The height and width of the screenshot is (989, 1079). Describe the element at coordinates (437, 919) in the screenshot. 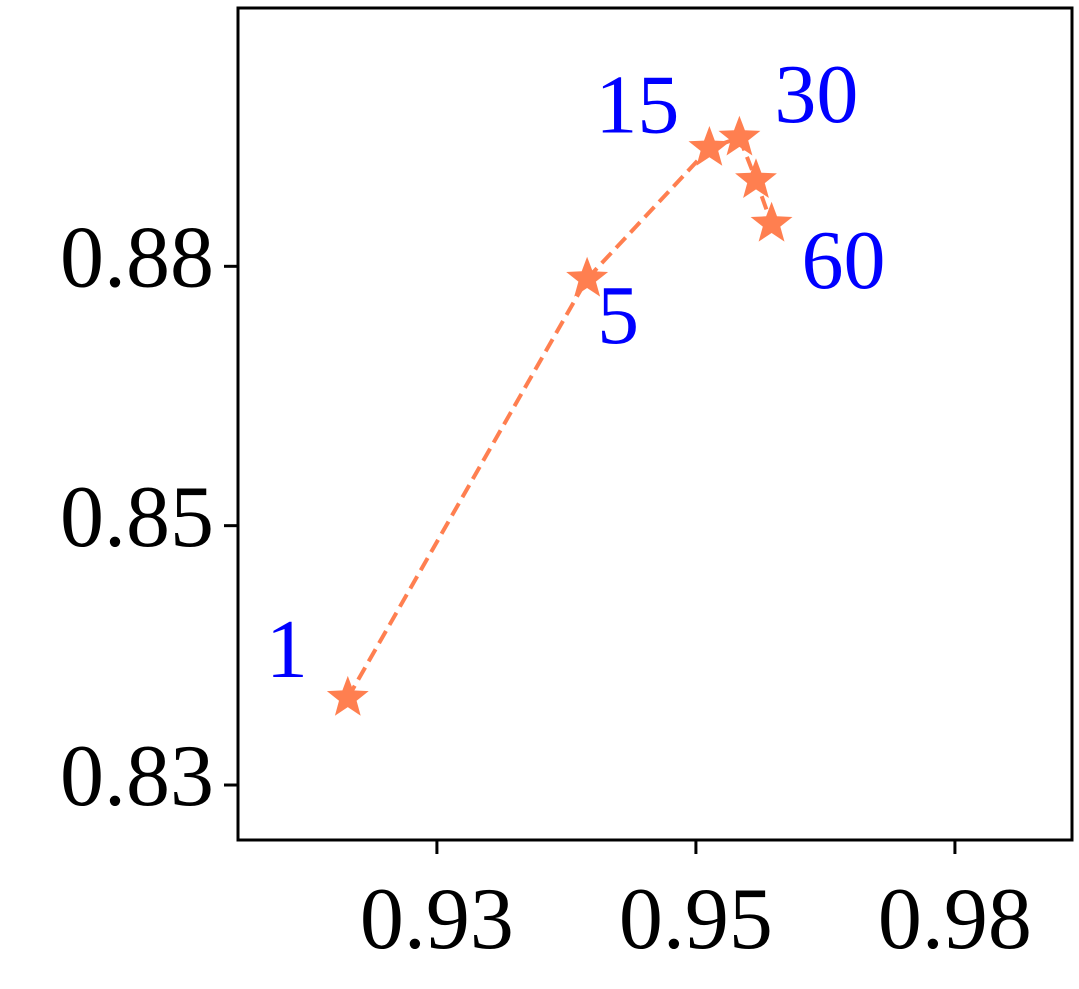

I see `x-tick-label: 0.93` at that location.